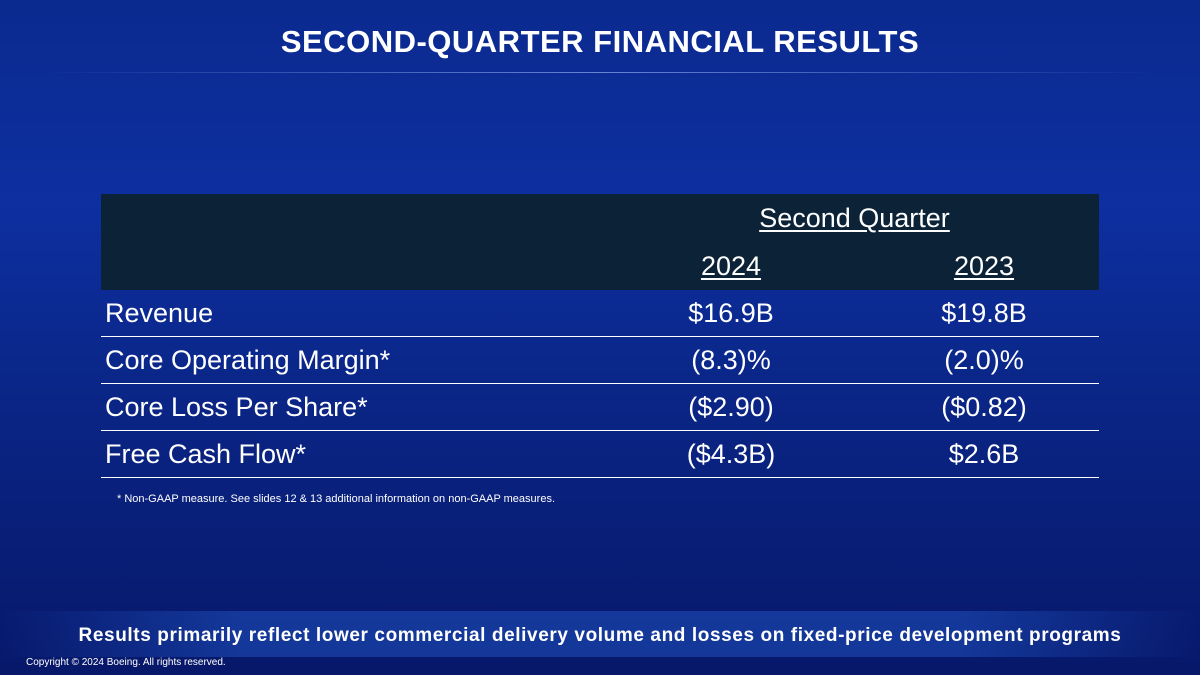 The height and width of the screenshot is (675, 1200). I want to click on row-value-2023: $19.8B, so click(984, 313).